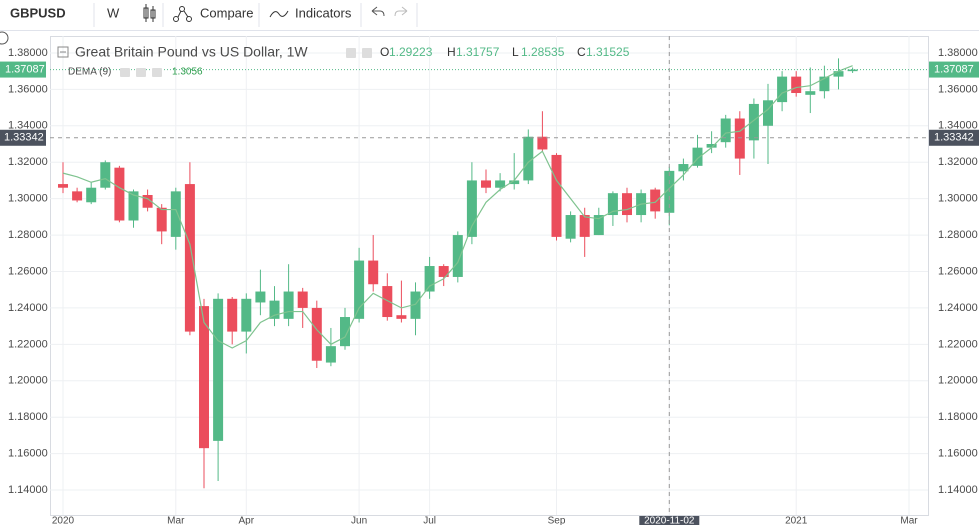  What do you see at coordinates (182, 14) in the screenshot?
I see `compare-icon` at bounding box center [182, 14].